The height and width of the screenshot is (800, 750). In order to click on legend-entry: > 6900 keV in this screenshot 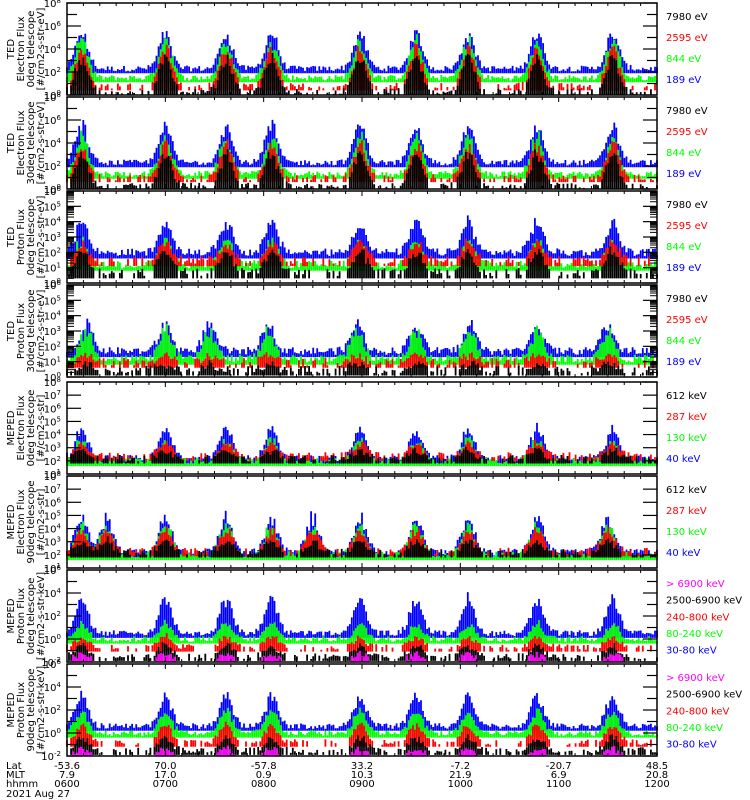, I will do `click(695, 678)`.